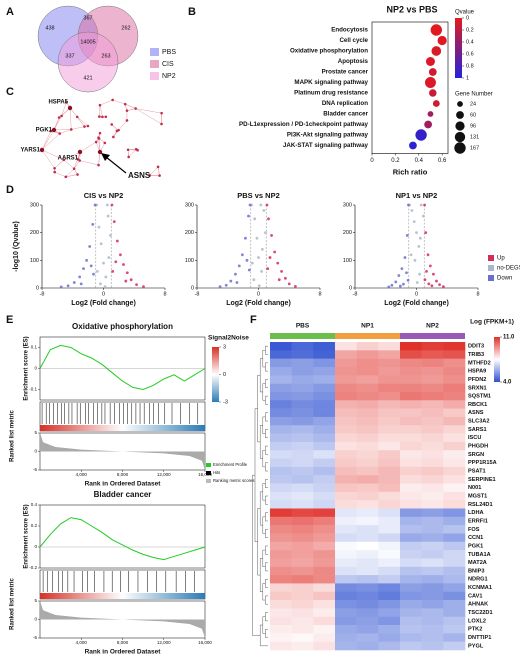 The height and width of the screenshot is (668, 520). Describe the element at coordinates (9, 320) in the screenshot. I see `panel-label: E` at that location.